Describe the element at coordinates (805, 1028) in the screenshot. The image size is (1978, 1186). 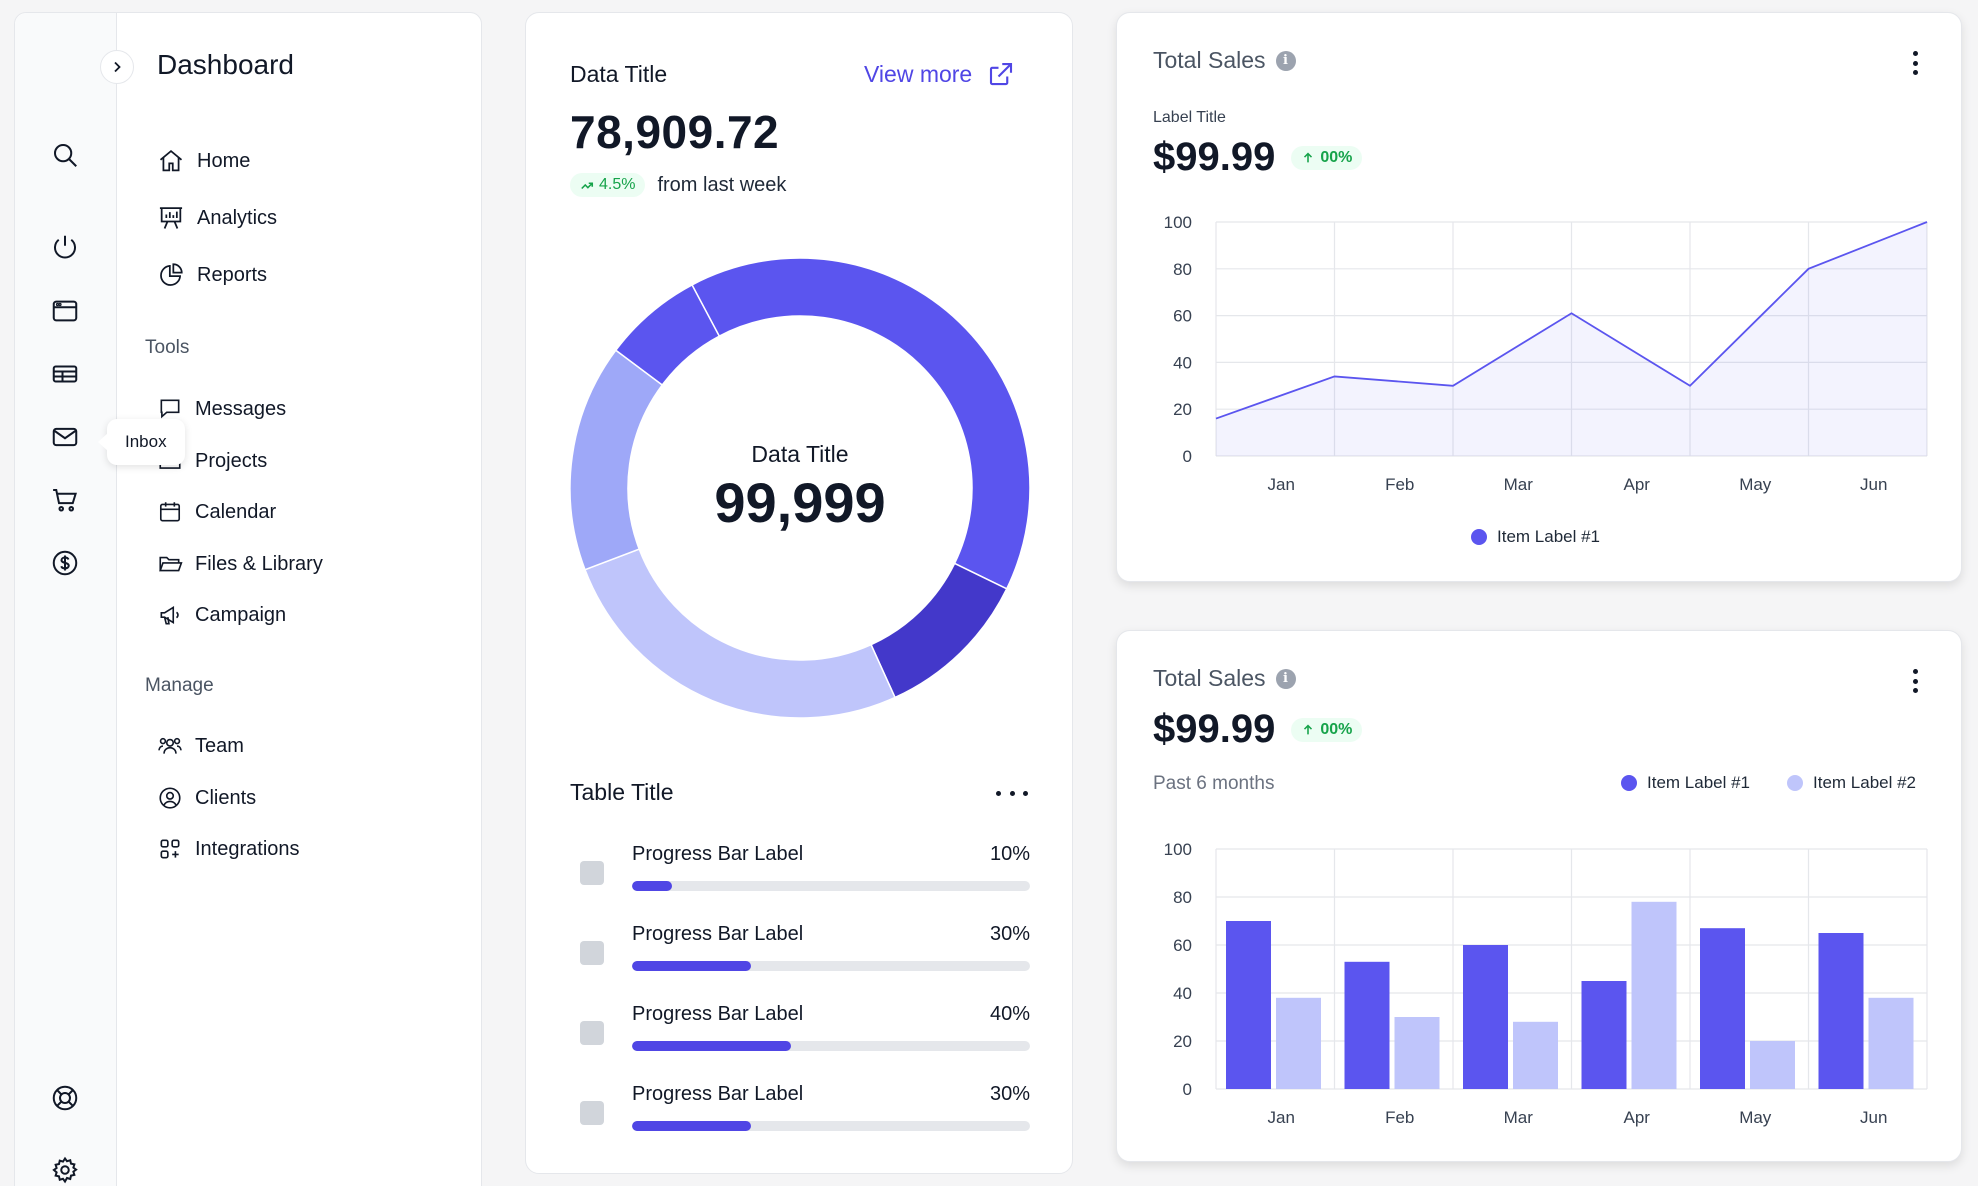
I see `progress-row: Progress Bar Label 40%` at that location.